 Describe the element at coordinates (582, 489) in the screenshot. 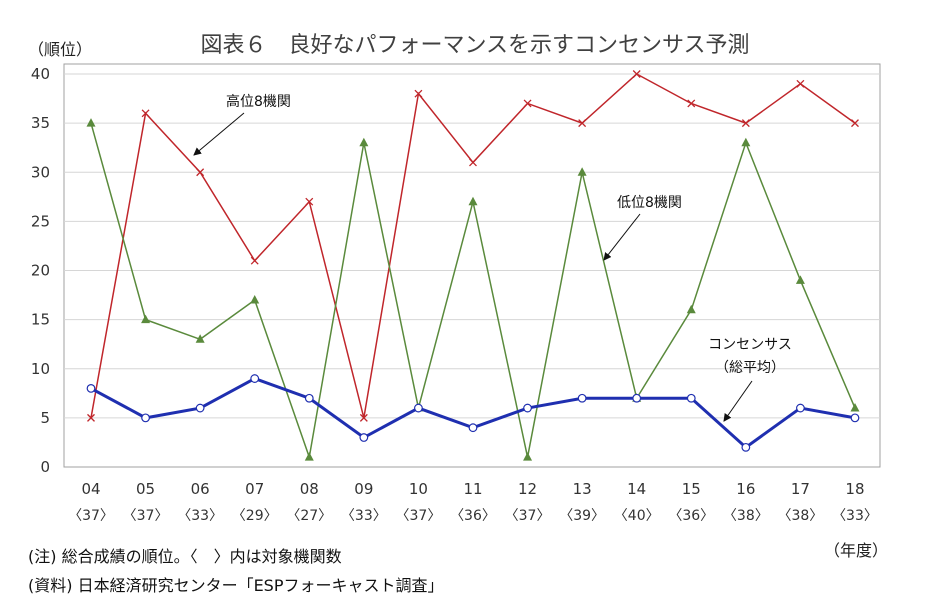

I see `x-tick-label: 13` at that location.